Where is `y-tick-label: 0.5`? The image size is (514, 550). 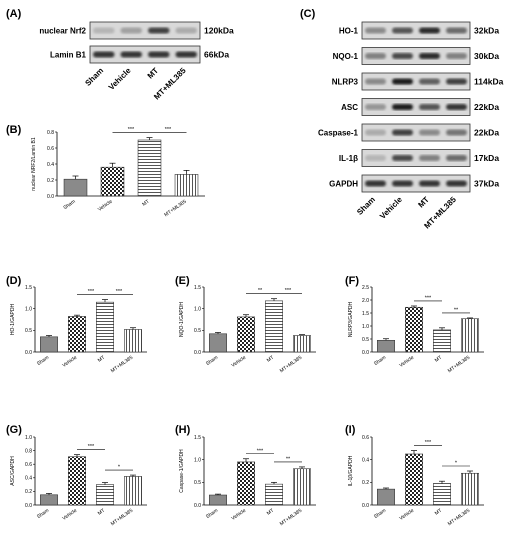
y-tick-label: 0.5 is located at coordinates (197, 483).